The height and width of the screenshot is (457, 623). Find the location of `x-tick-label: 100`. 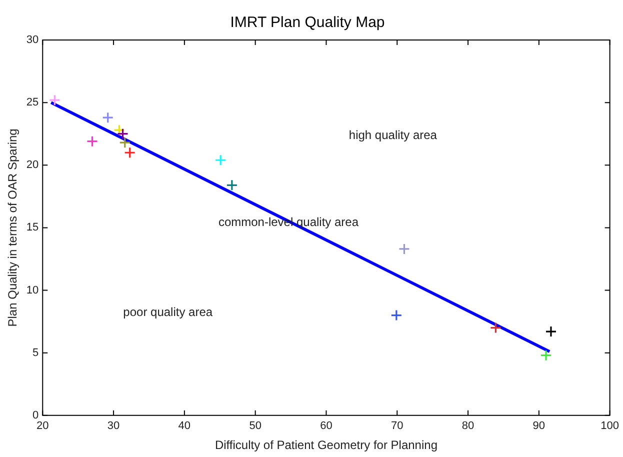

x-tick-label: 100 is located at coordinates (610, 426).